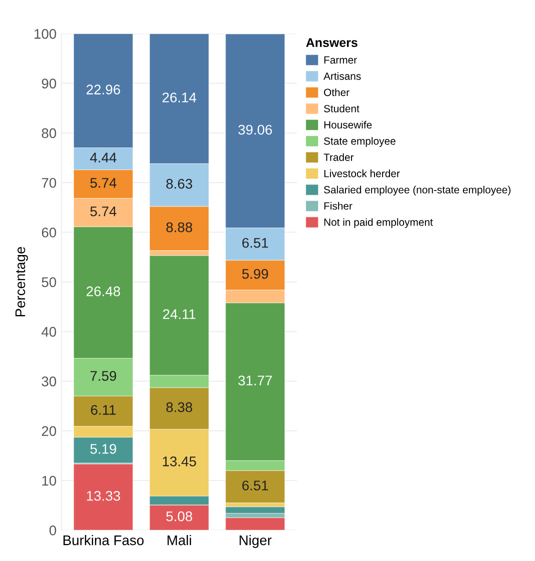  Describe the element at coordinates (179, 97) in the screenshot. I see `data-label: 26.14` at that location.